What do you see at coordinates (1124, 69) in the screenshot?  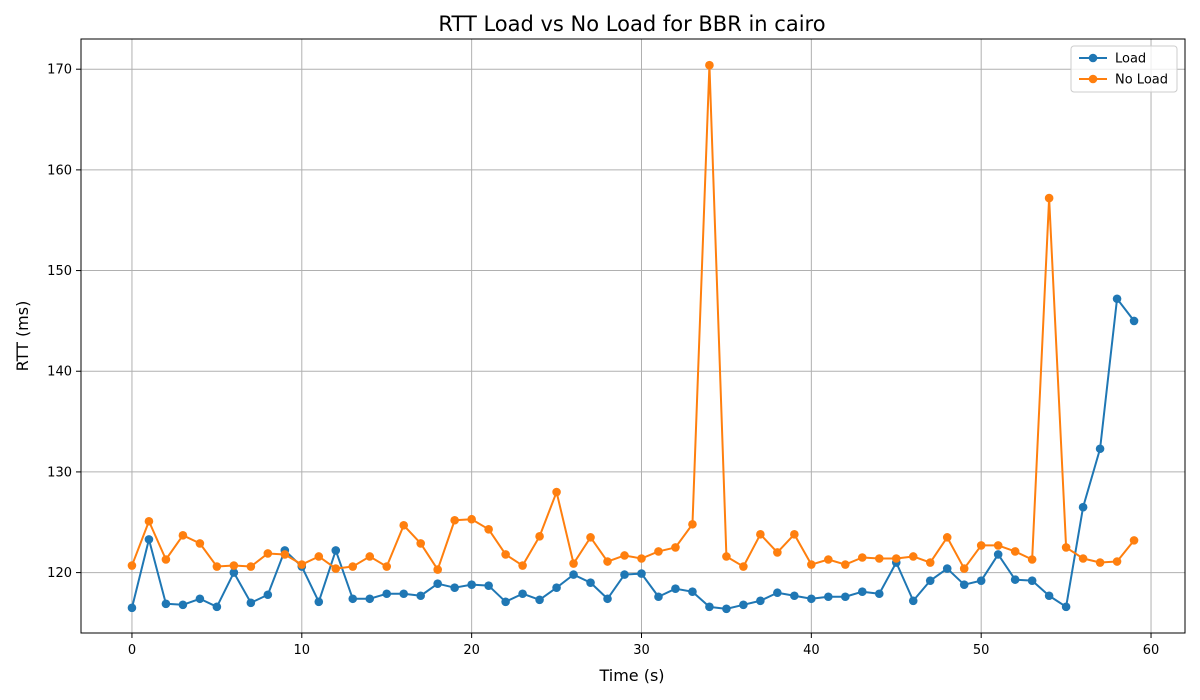 I see `legend: Load No Load` at bounding box center [1124, 69].